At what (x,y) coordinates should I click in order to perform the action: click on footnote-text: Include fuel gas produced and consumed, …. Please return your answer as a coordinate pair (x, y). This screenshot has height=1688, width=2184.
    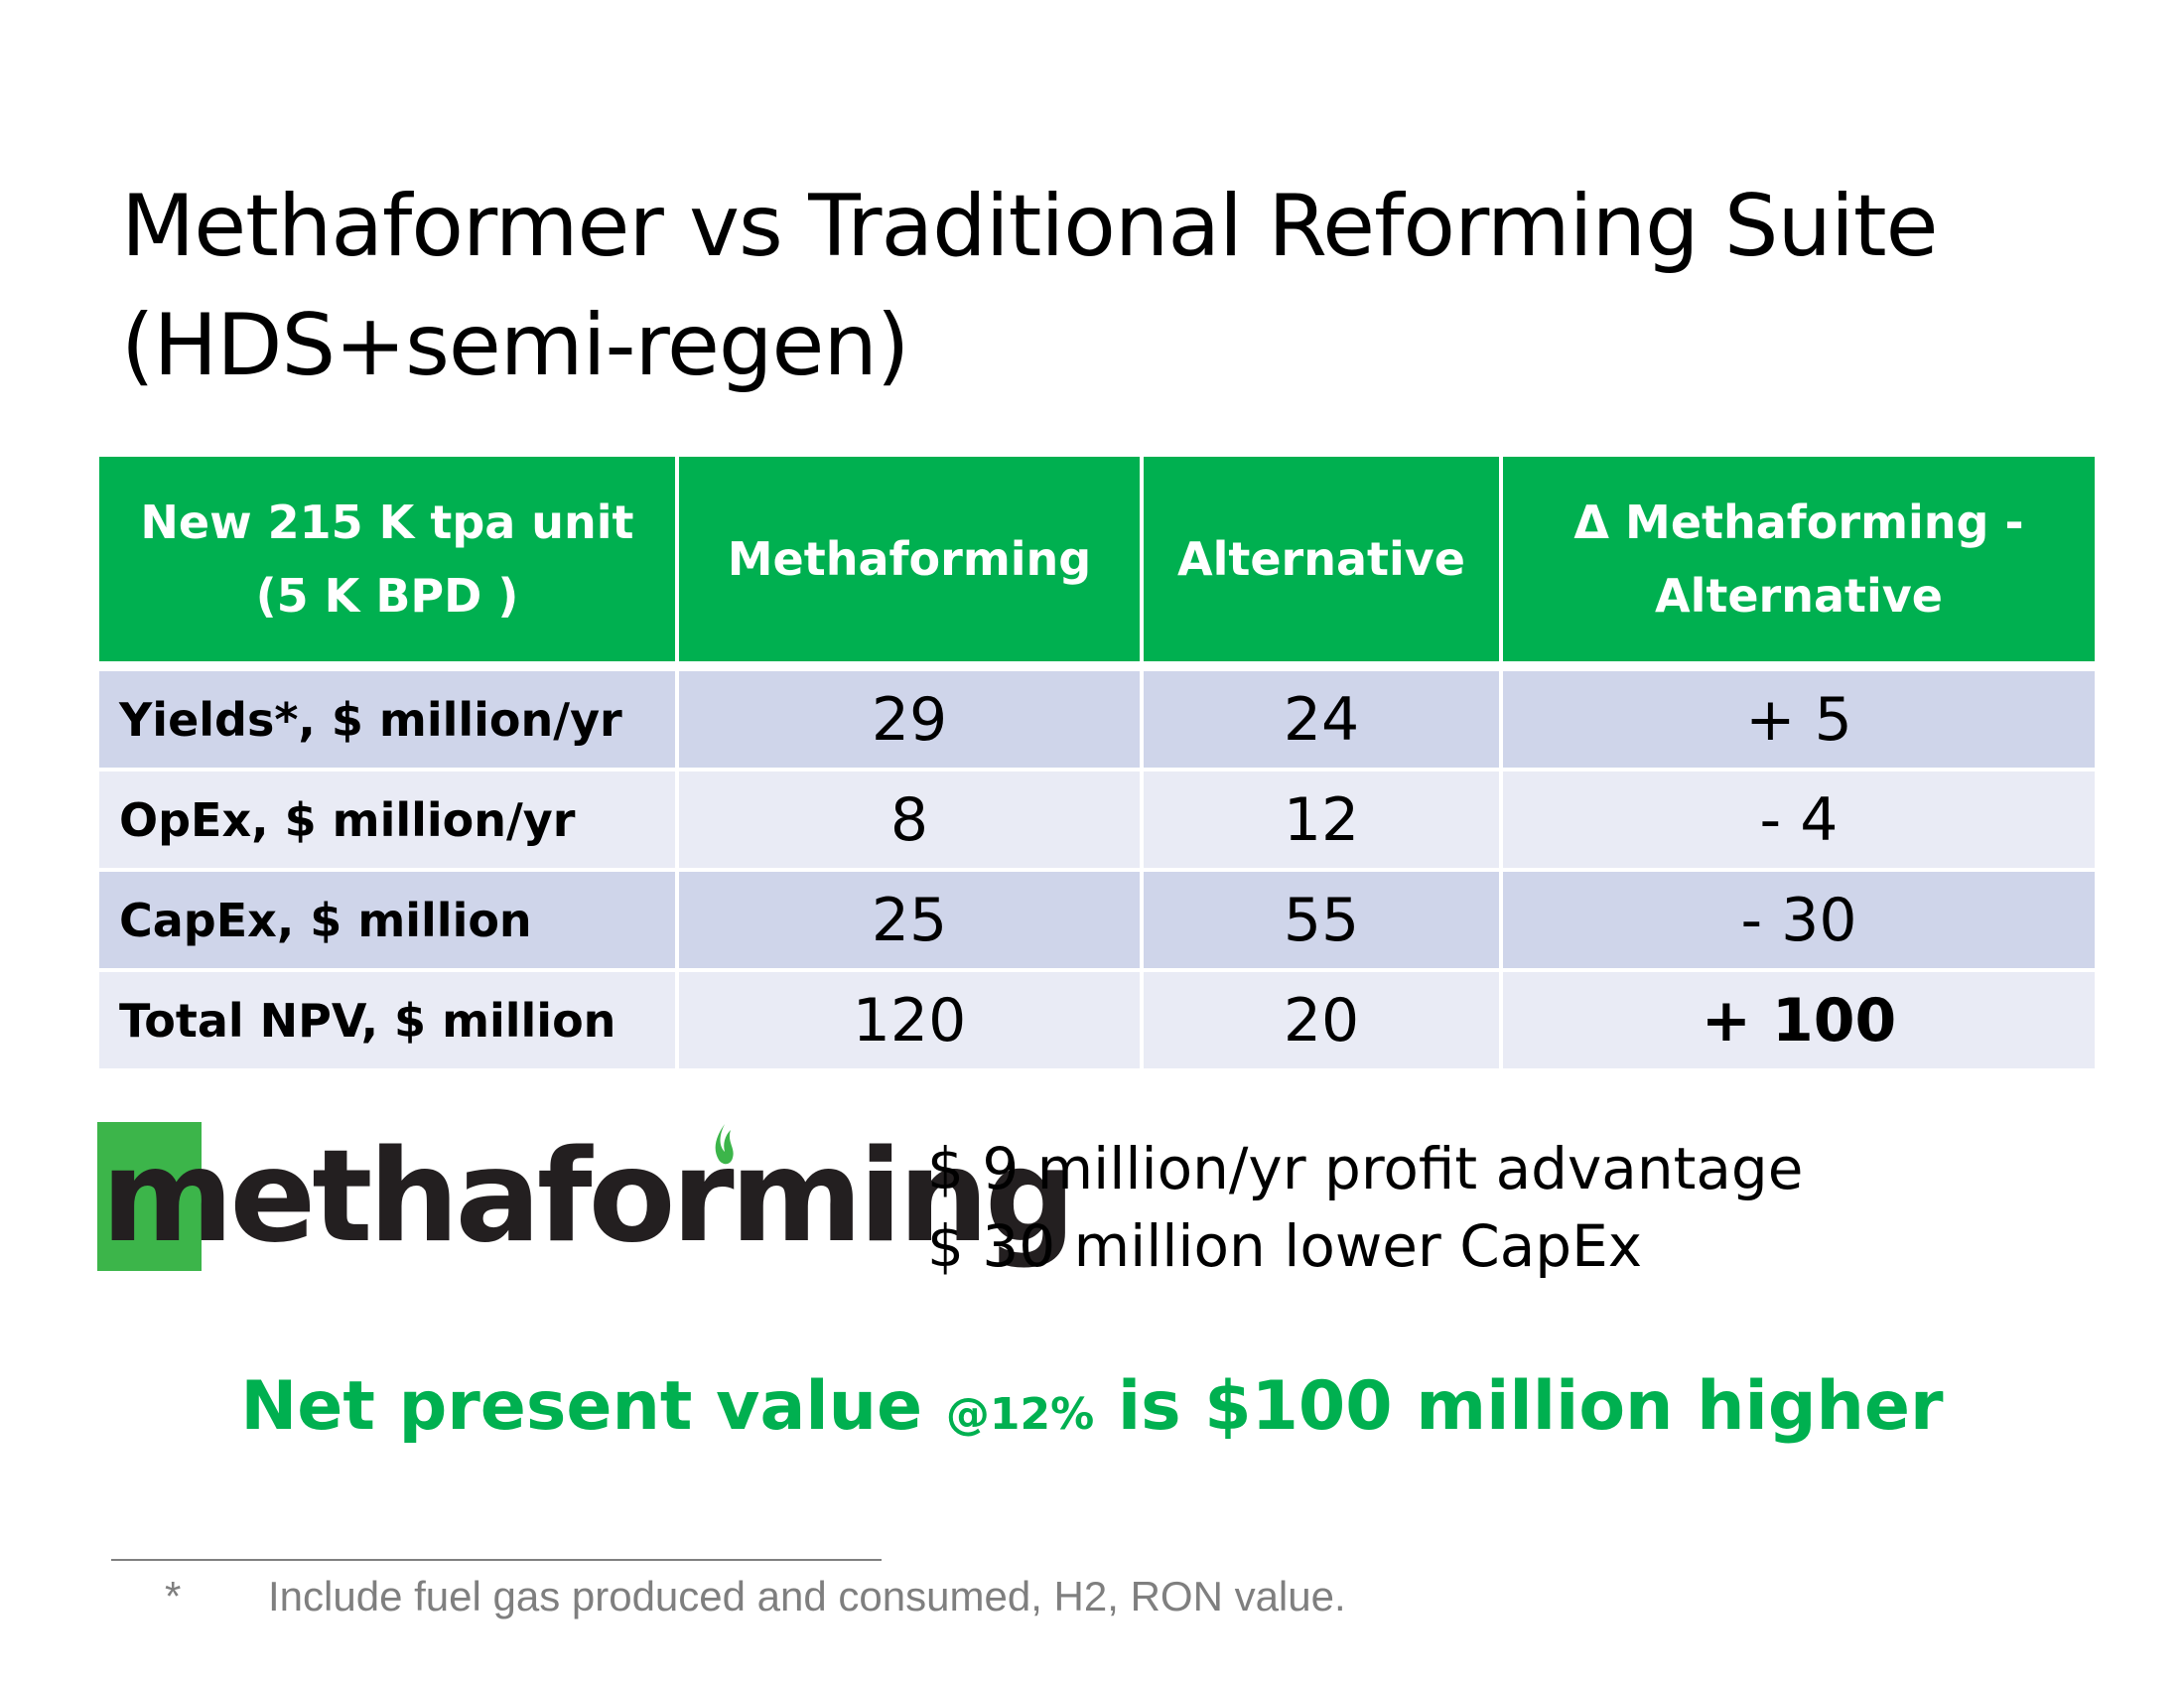
    Looking at the image, I should click on (807, 1596).